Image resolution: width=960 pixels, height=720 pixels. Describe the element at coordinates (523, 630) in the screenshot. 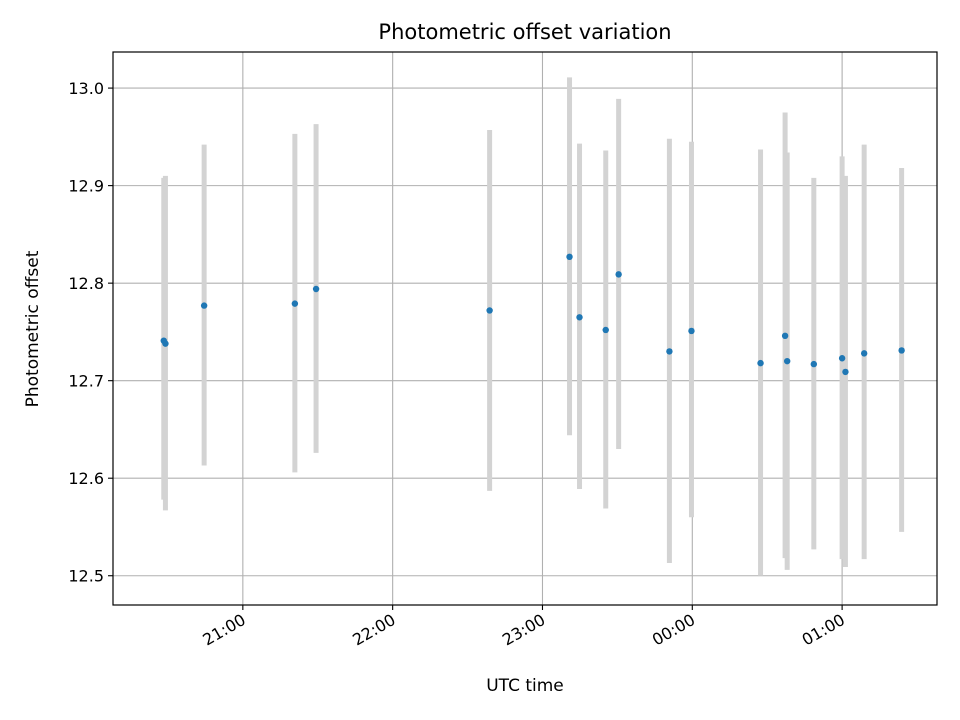

I see `x-tick-label: 23:00` at that location.